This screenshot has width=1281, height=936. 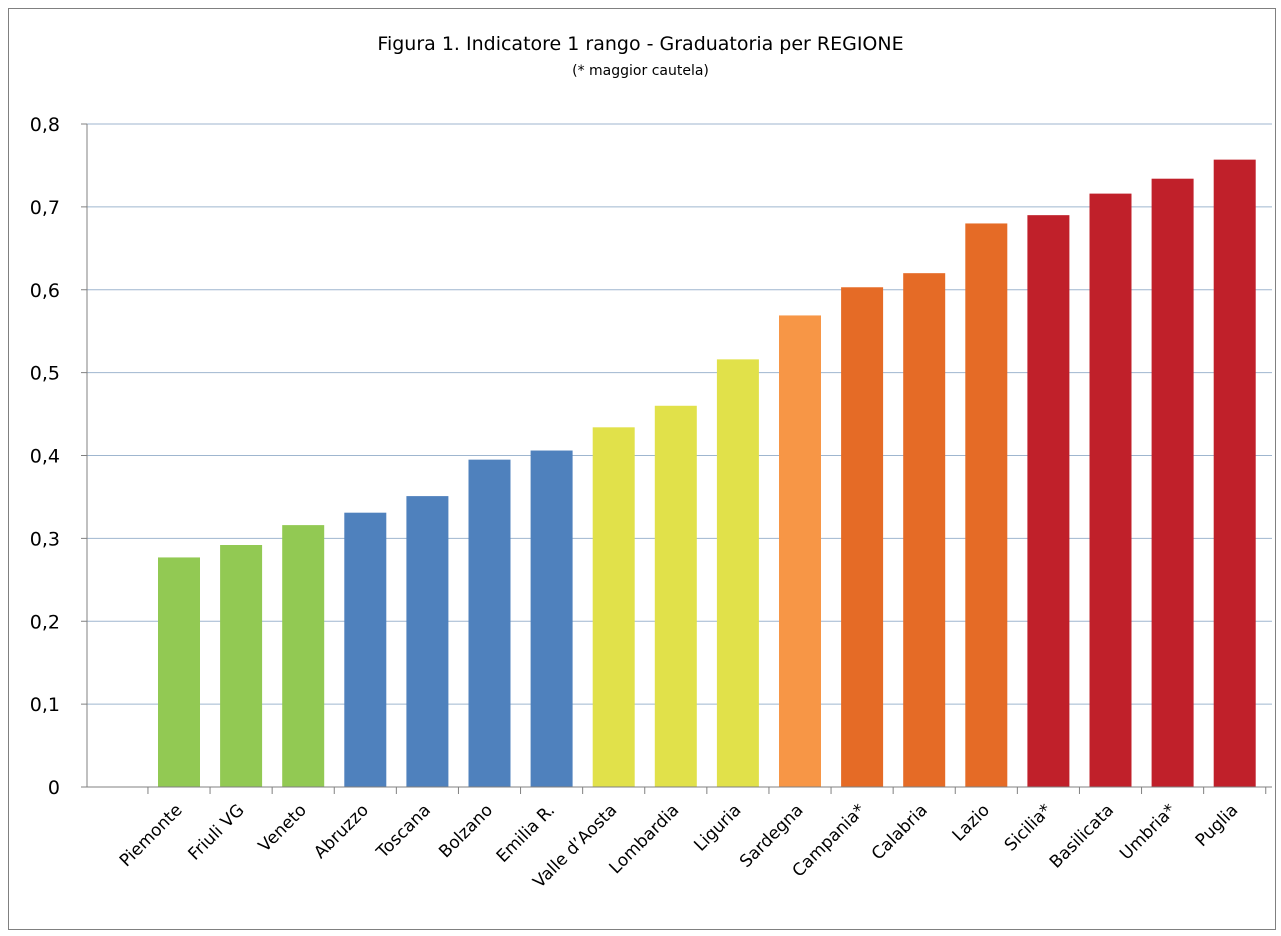 I want to click on x-tick-label: Sicilia*, so click(x=1028, y=827).